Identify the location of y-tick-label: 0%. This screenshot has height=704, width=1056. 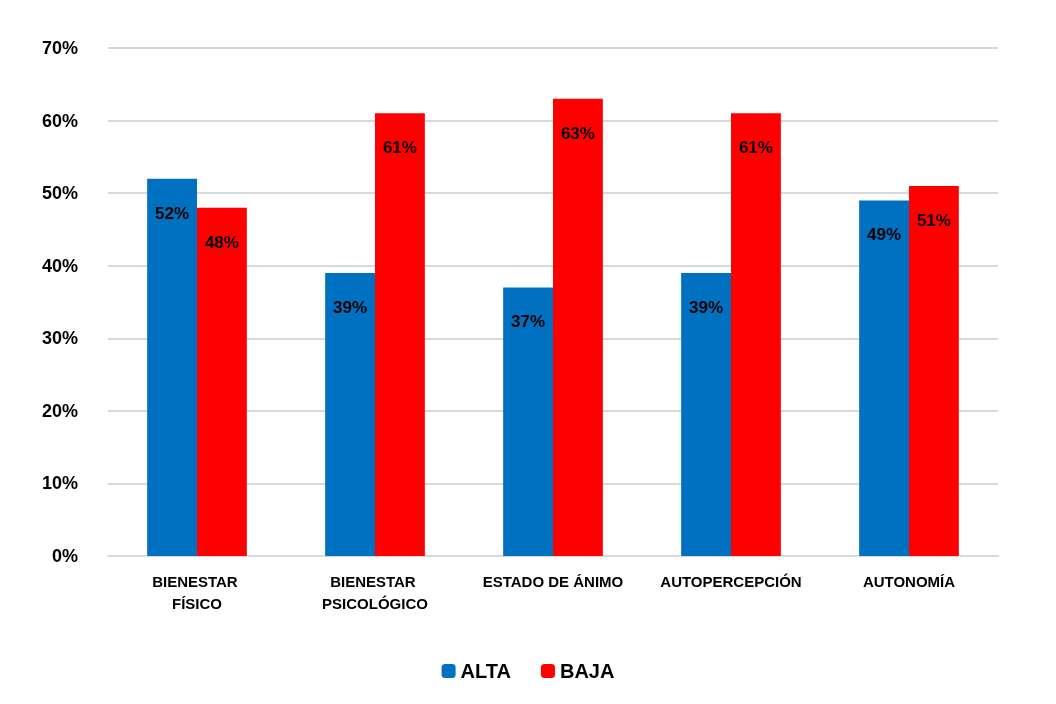
(64, 556).